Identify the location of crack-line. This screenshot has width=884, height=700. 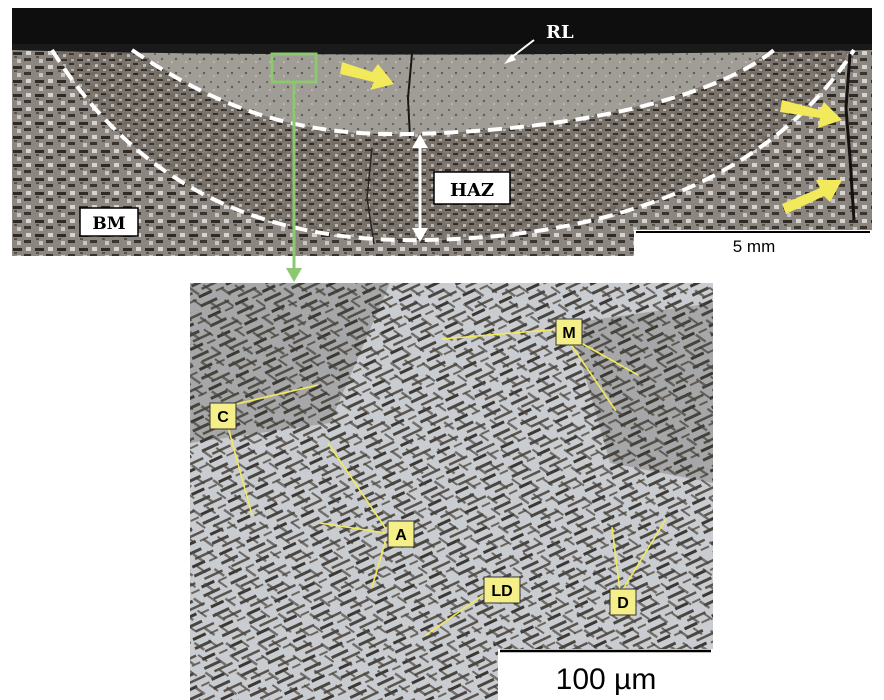
(409, 96).